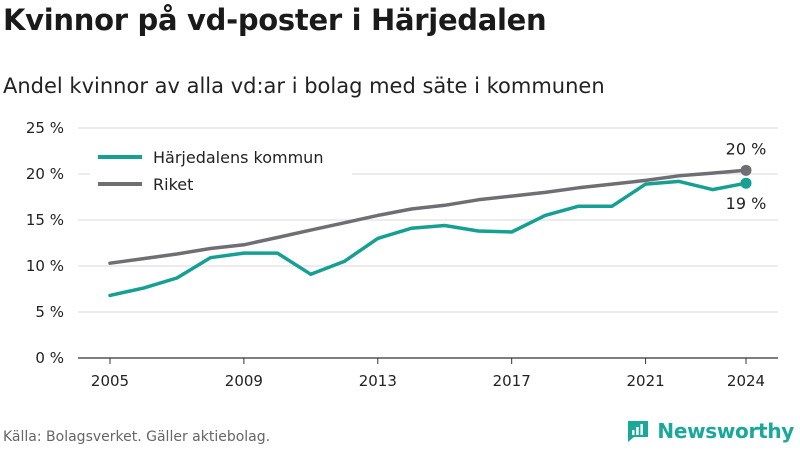 Image resolution: width=800 pixels, height=450 pixels. What do you see at coordinates (45, 220) in the screenshot?
I see `y-tick-label: 15 %` at bounding box center [45, 220].